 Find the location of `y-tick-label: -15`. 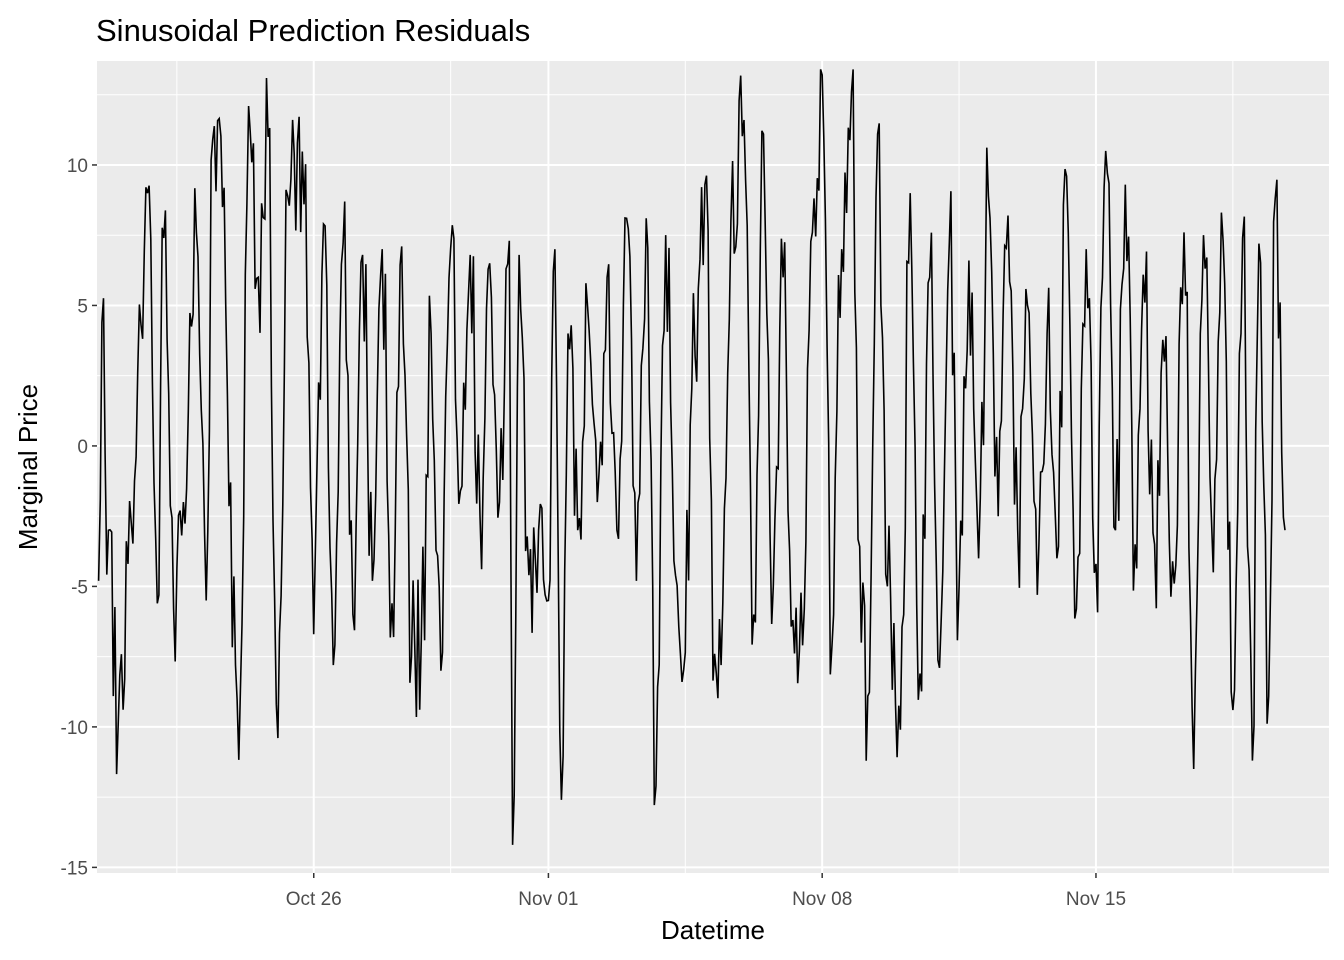

y-tick-label: -15 is located at coordinates (74, 868).